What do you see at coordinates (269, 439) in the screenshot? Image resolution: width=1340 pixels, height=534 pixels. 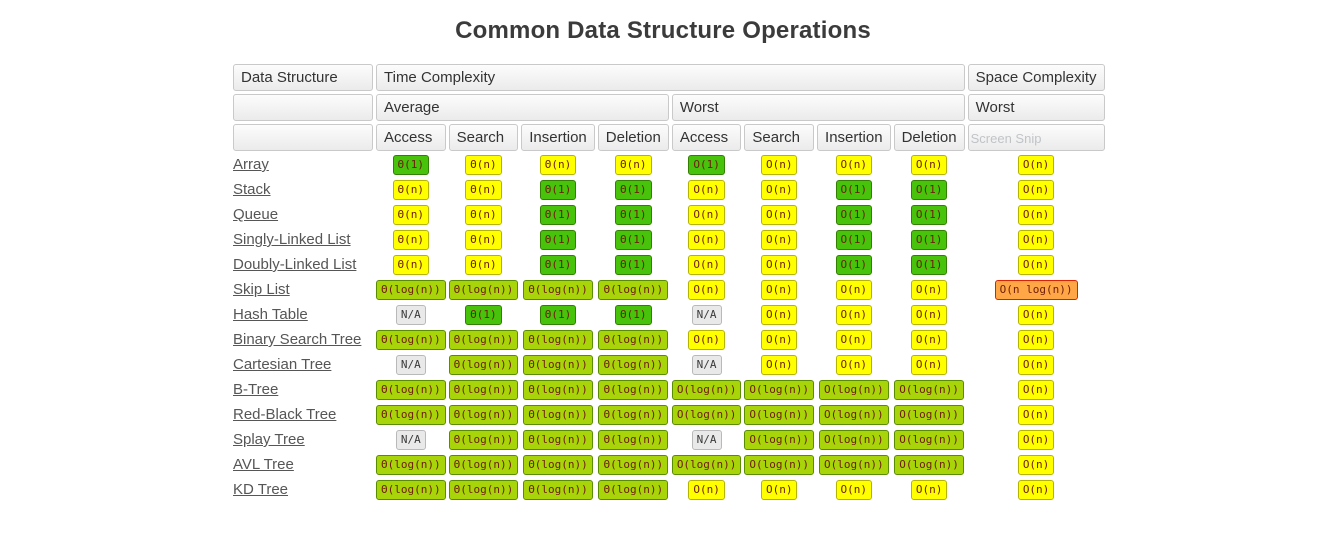 I see `datastructure-link: Splay Tree` at bounding box center [269, 439].